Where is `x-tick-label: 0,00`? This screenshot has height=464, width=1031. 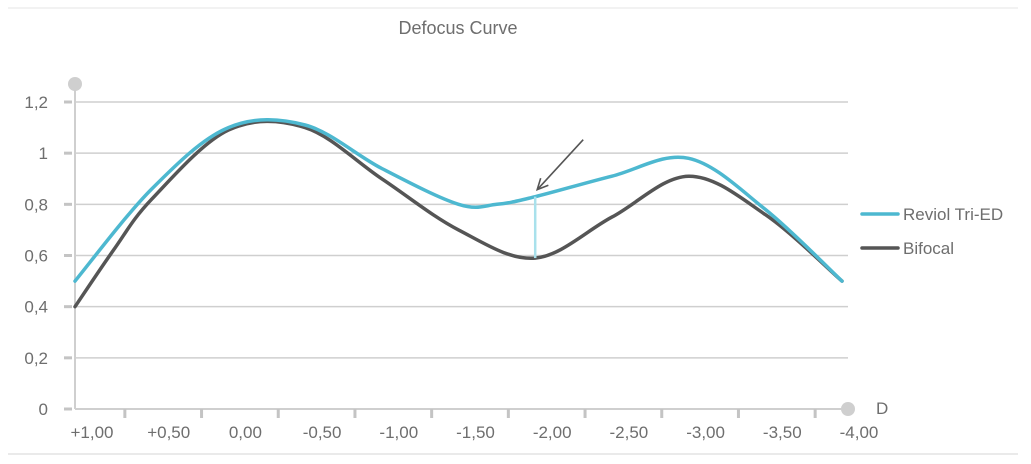
x-tick-label: 0,00 is located at coordinates (245, 432).